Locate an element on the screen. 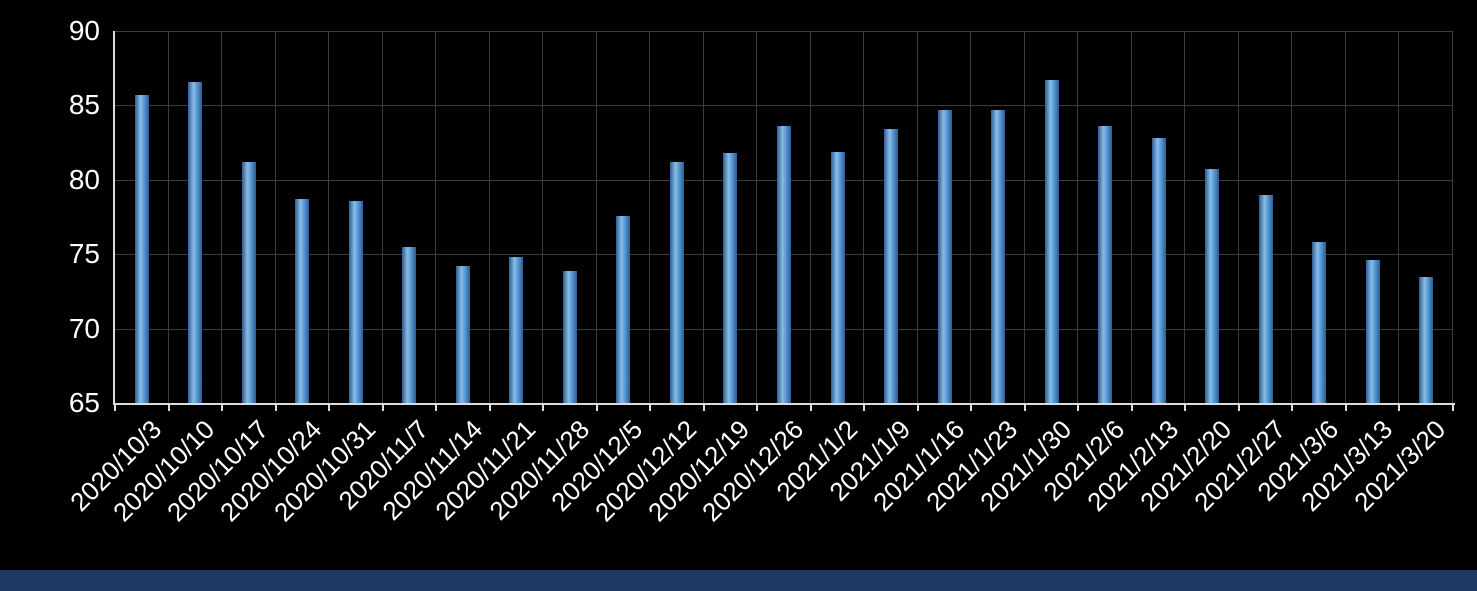 Image resolution: width=1477 pixels, height=591 pixels. y-tick-label: 90 is located at coordinates (84, 30).